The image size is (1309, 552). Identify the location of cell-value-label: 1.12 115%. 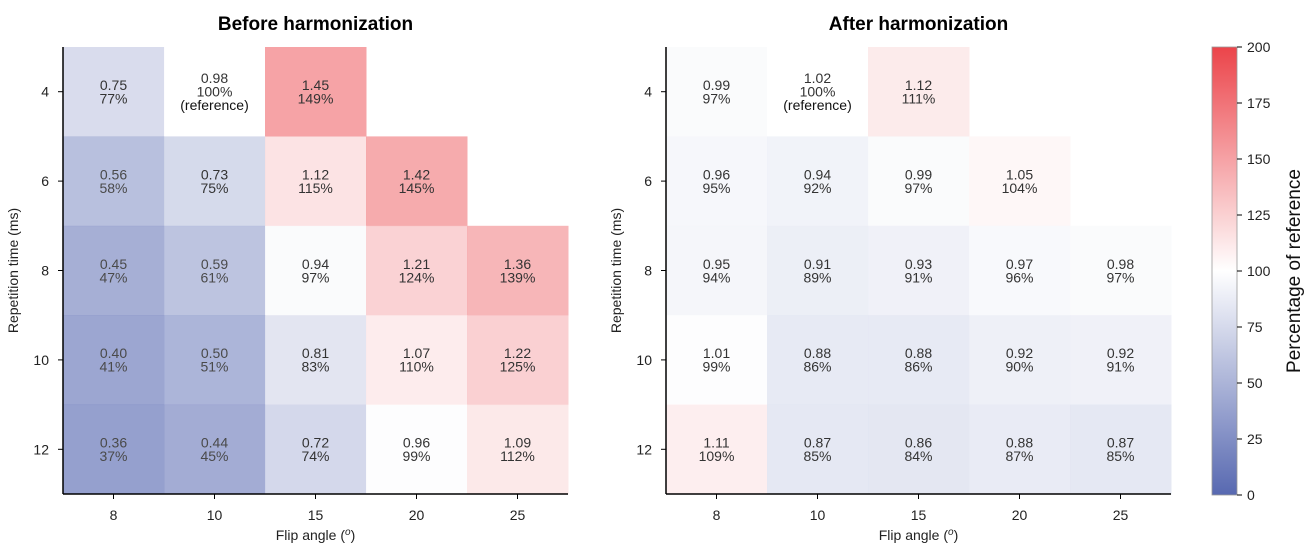
(315, 181).